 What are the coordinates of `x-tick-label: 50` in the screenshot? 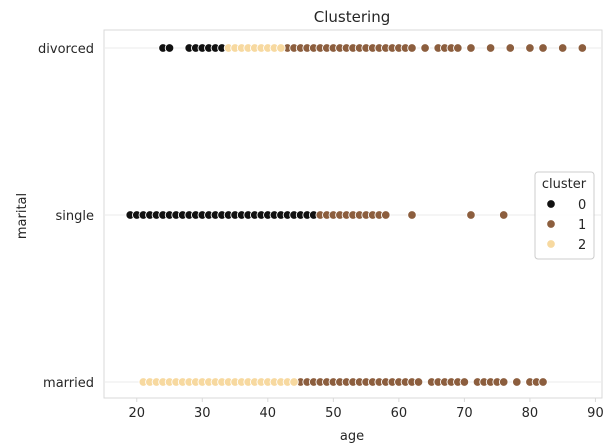 It's located at (333, 413).